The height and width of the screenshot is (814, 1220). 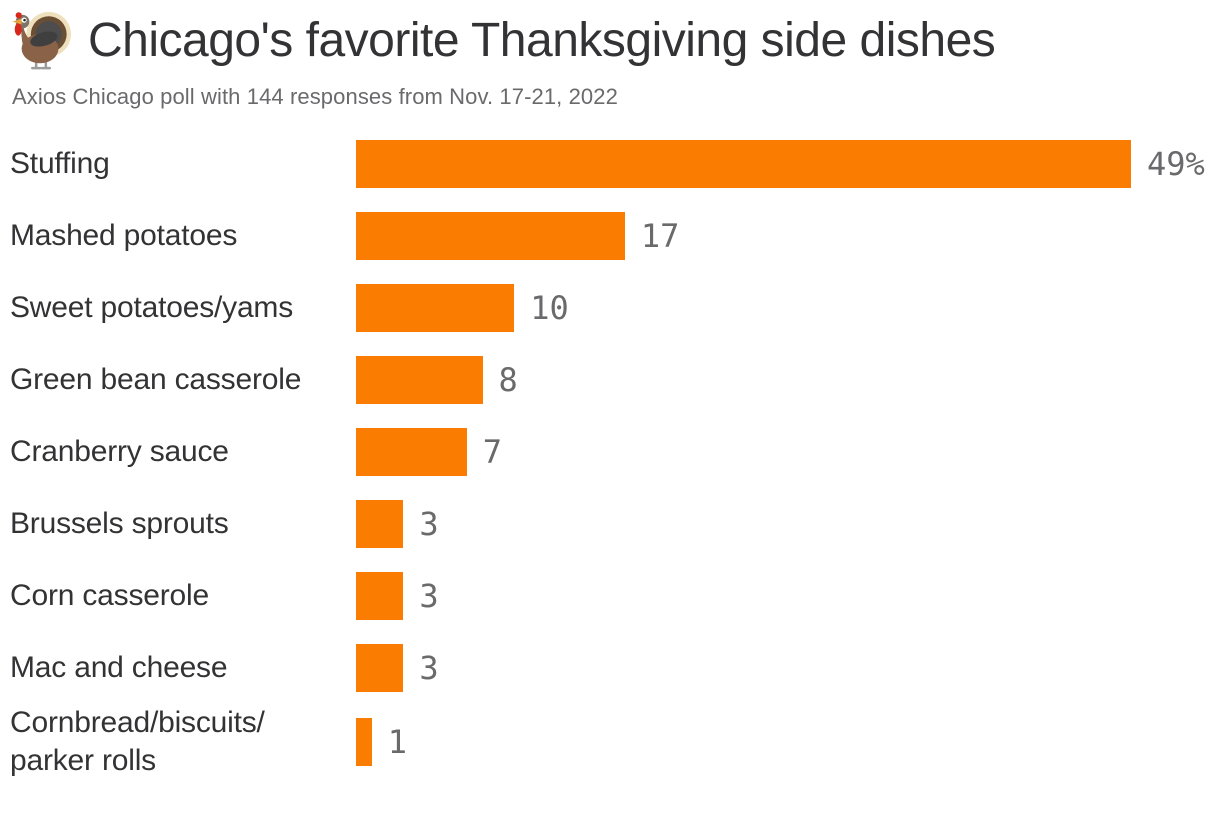 I want to click on bar-track: 7, so click(x=788, y=452).